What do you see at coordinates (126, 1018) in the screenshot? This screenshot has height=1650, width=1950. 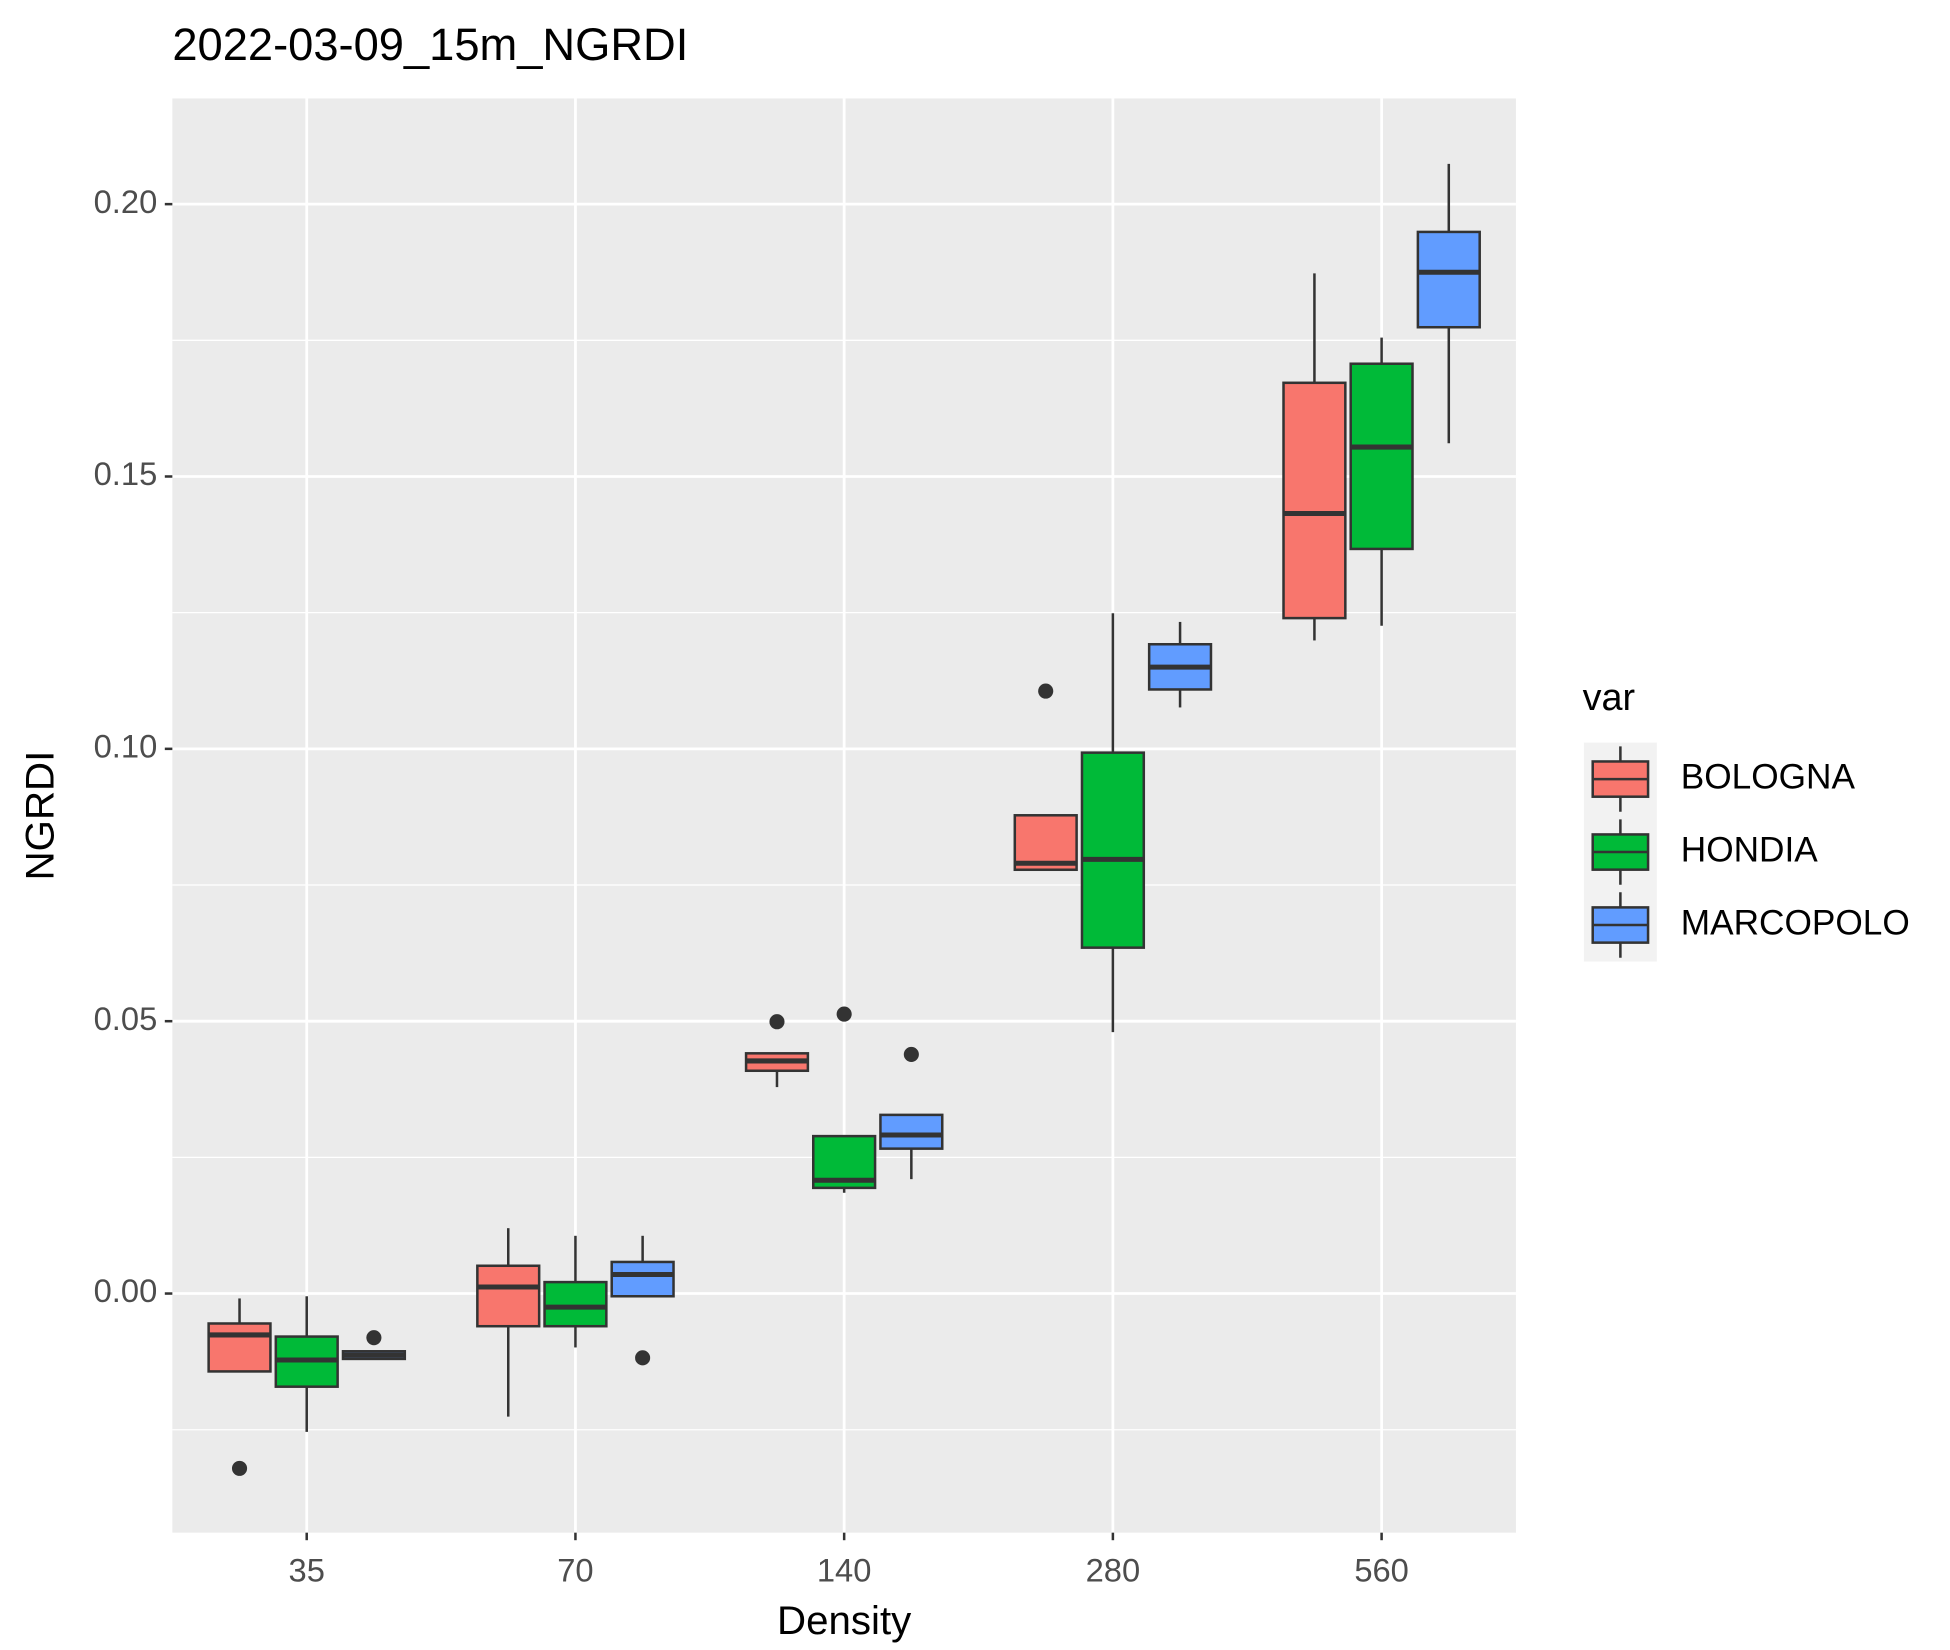 I see `y-tick-label: 0.05` at bounding box center [126, 1018].